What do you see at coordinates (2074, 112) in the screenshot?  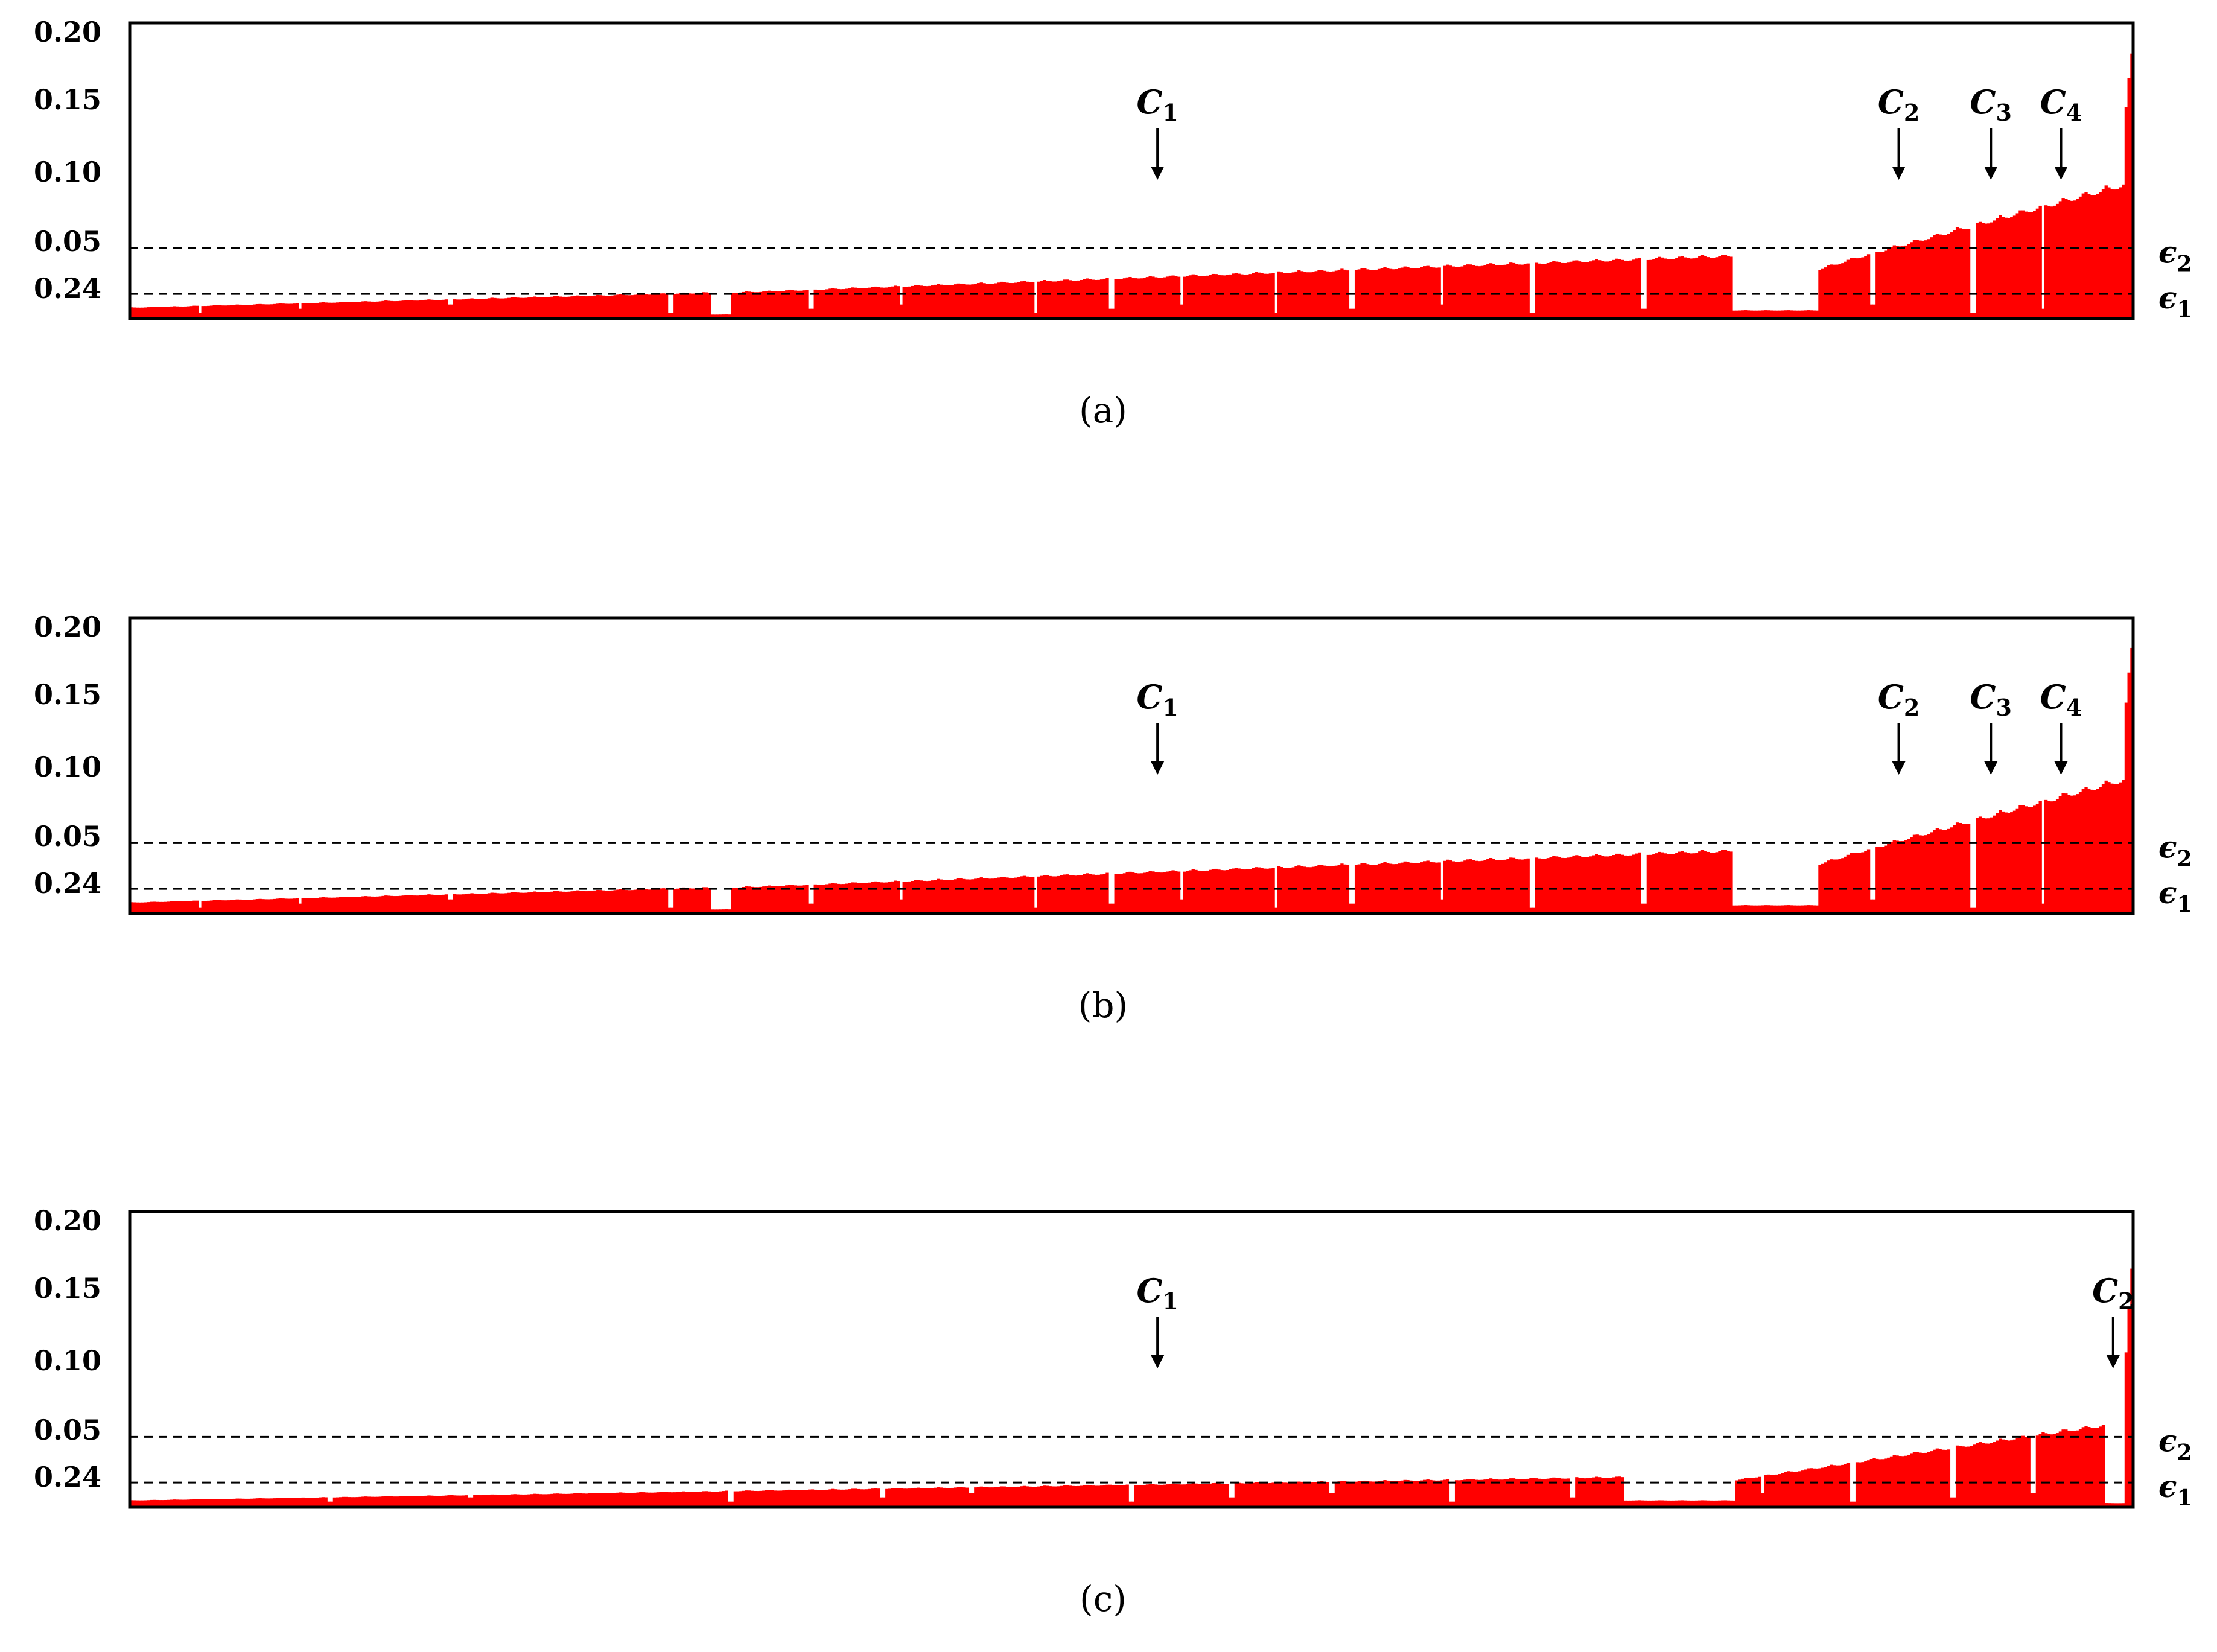 I see `cluster-subscript: 4` at bounding box center [2074, 112].